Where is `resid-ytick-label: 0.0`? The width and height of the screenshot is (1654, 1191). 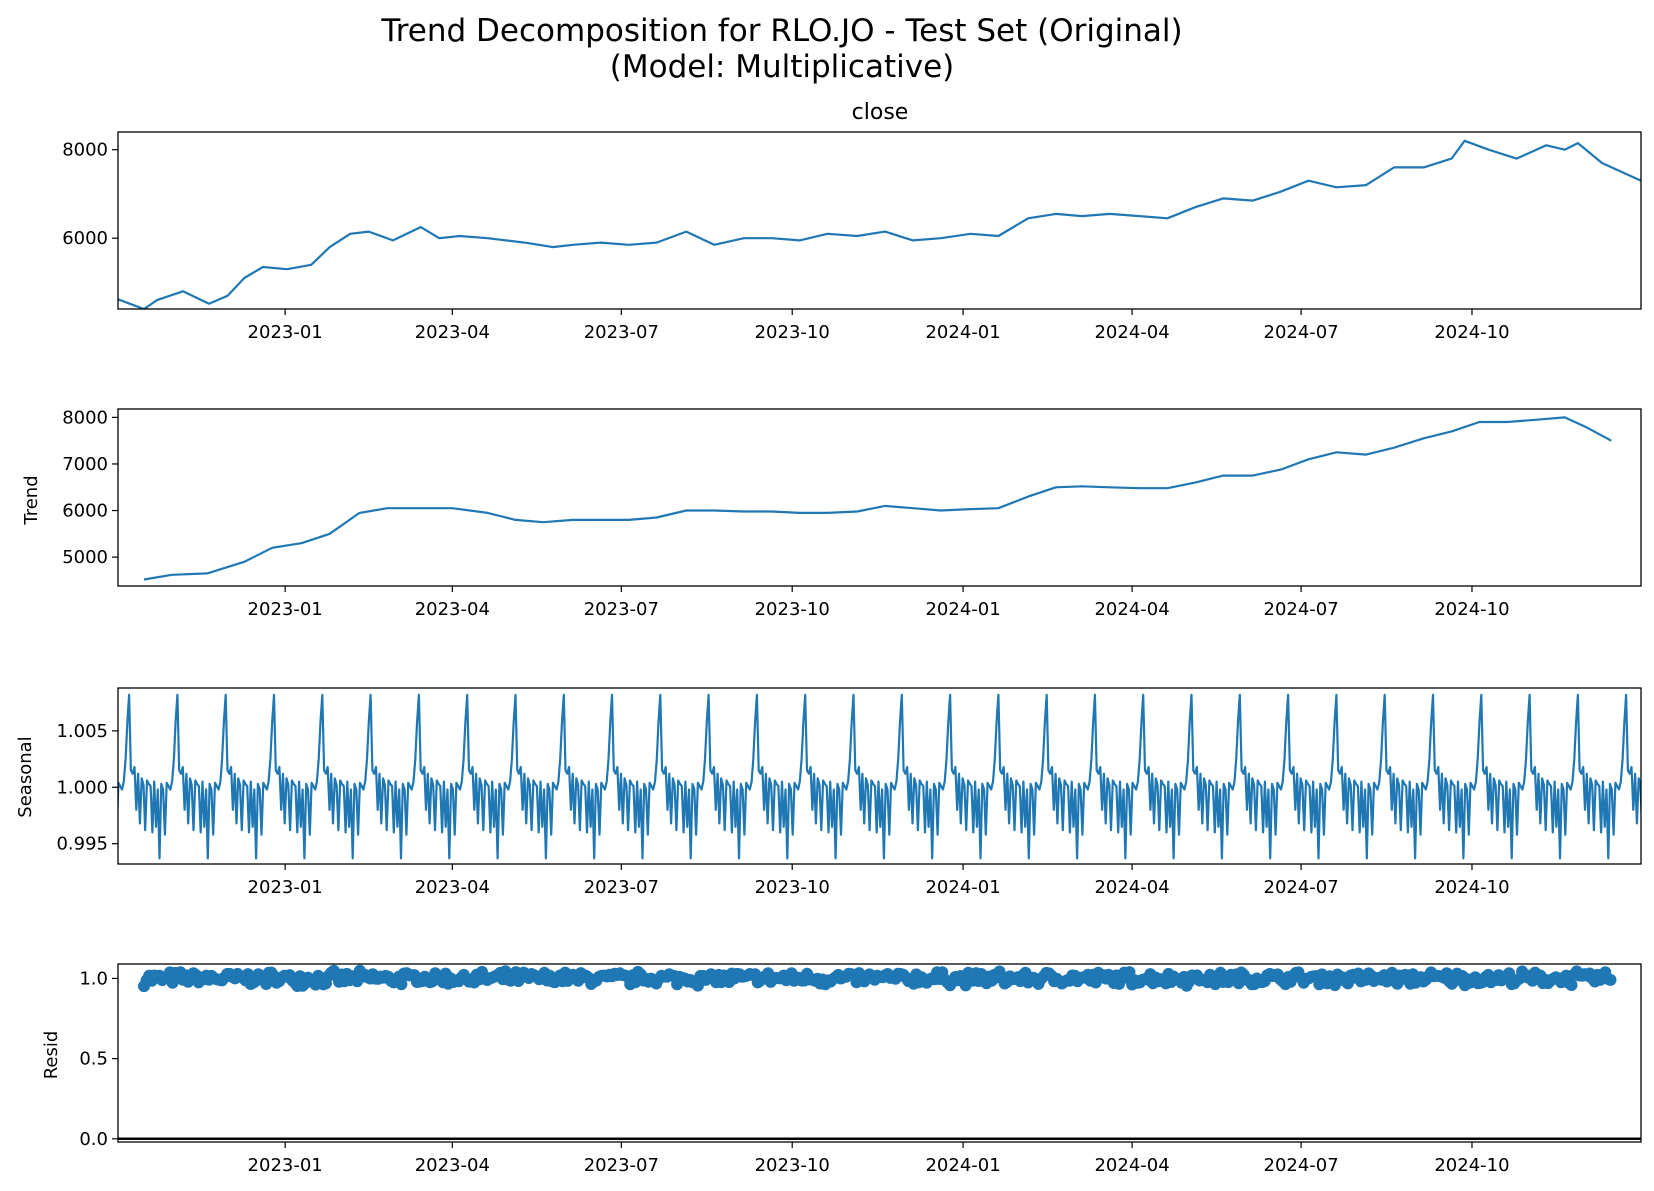 resid-ytick-label: 0.0 is located at coordinates (93, 1139).